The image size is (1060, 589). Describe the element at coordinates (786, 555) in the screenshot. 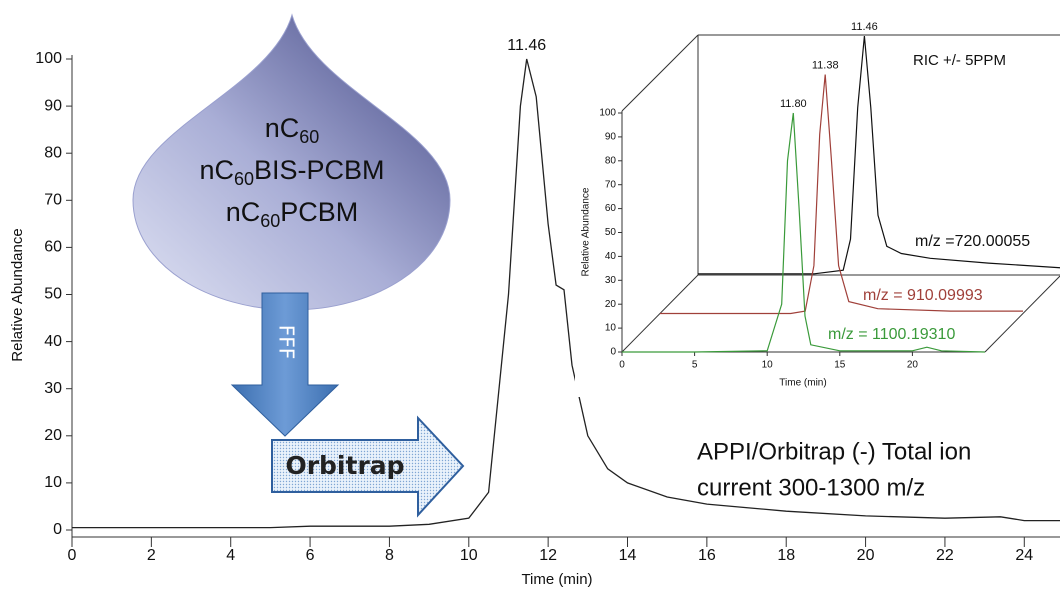

I see `x-tick-label: 18` at that location.